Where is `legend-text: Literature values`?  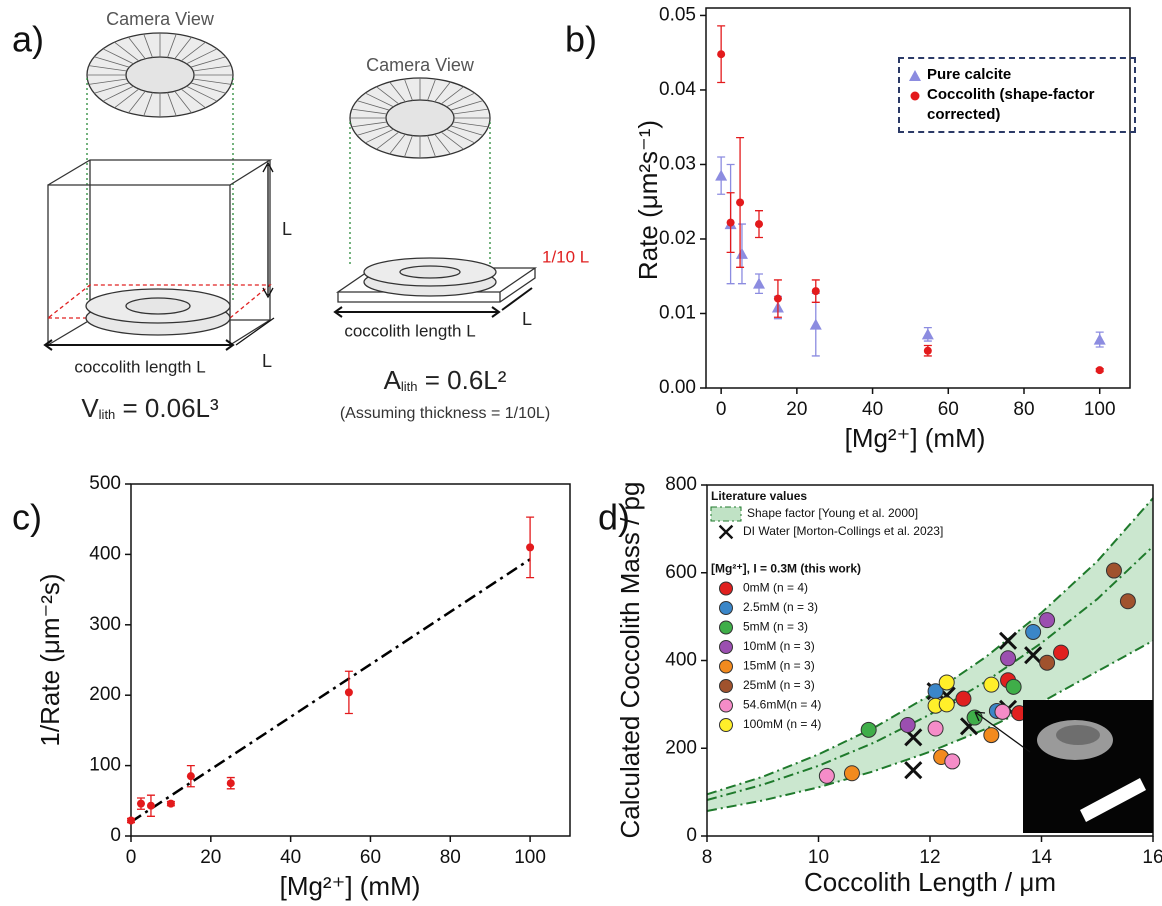 legend-text: Literature values is located at coordinates (759, 496).